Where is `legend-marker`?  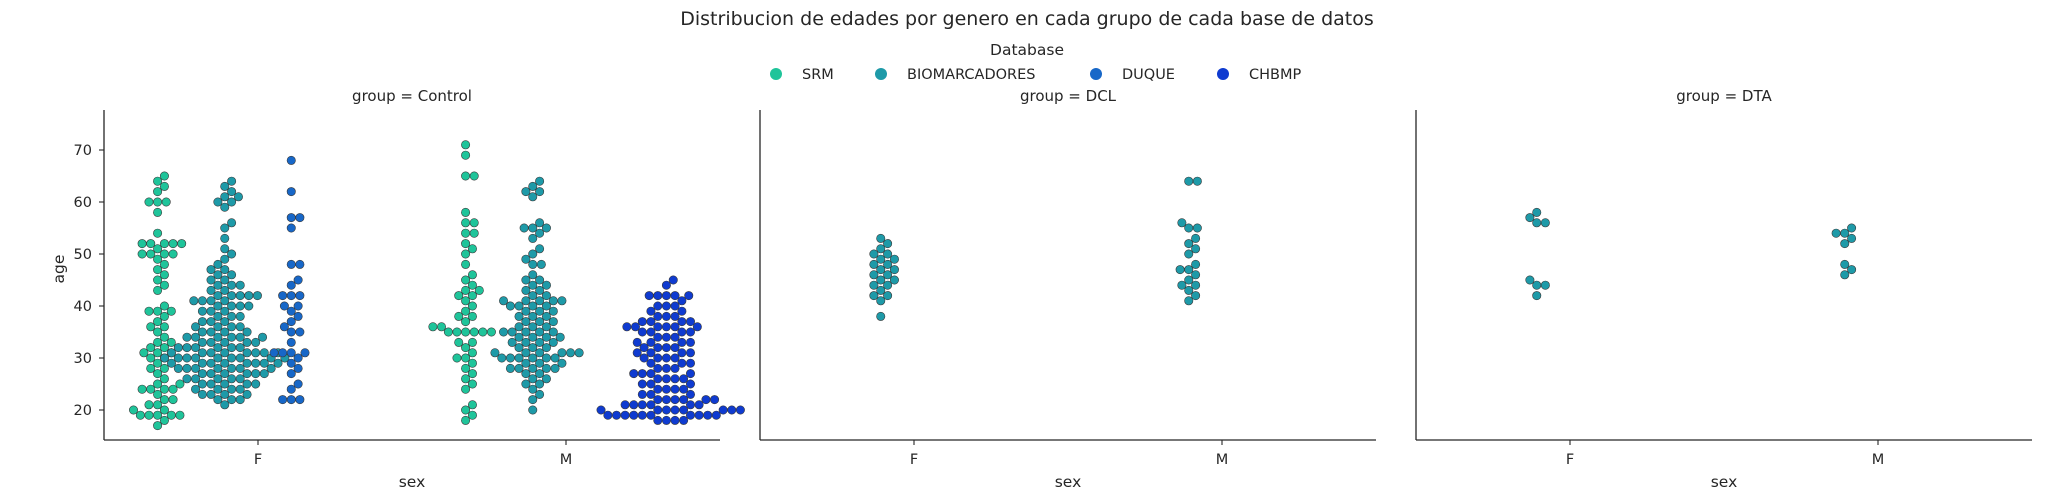 legend-marker is located at coordinates (881, 74).